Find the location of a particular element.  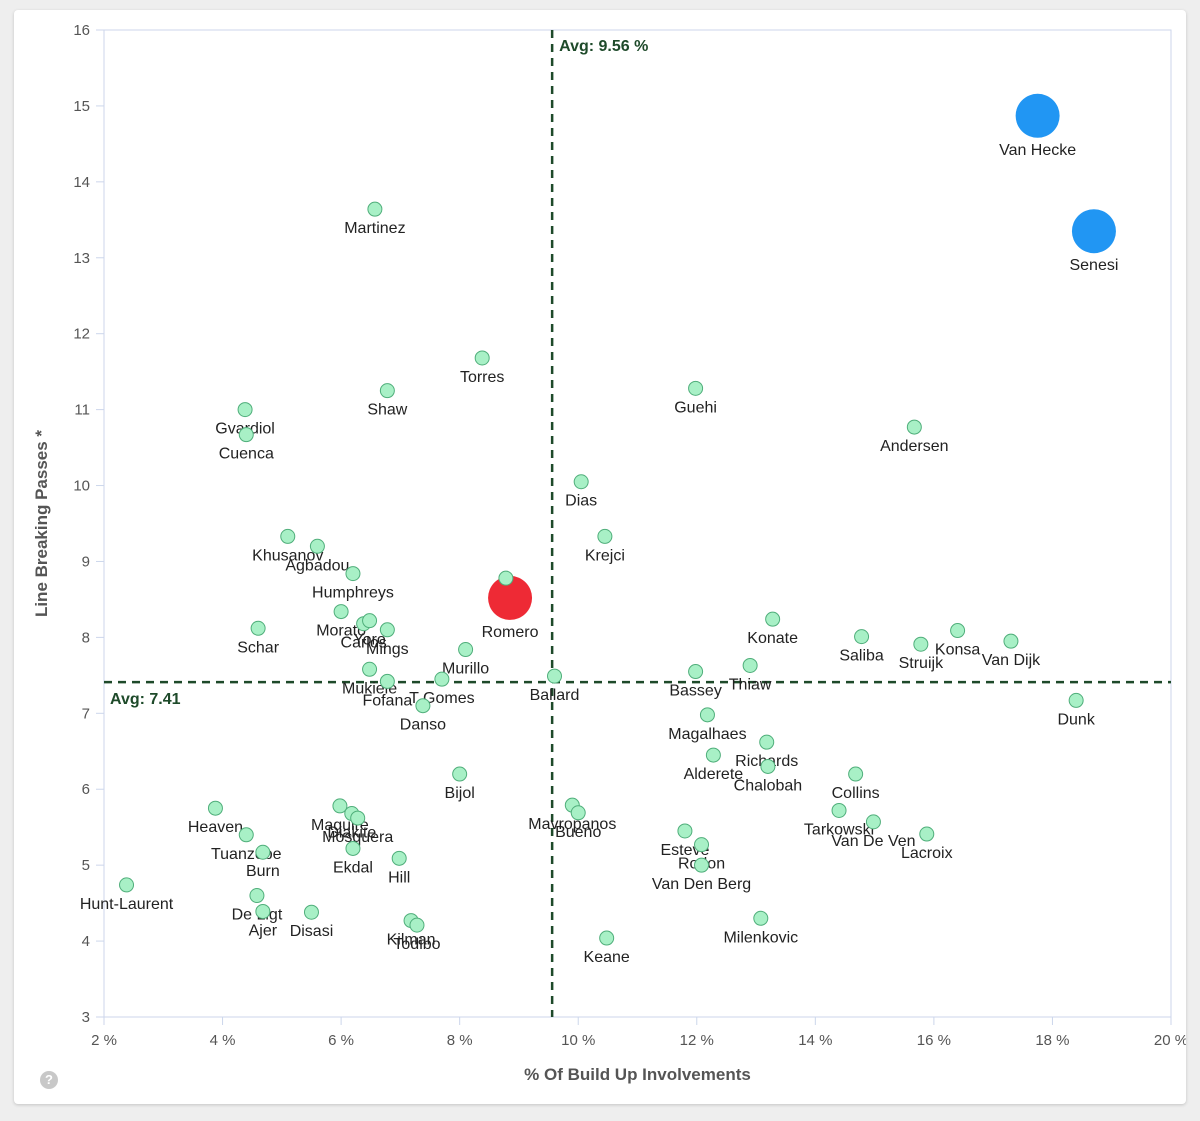

point-danso is located at coordinates (423, 706).